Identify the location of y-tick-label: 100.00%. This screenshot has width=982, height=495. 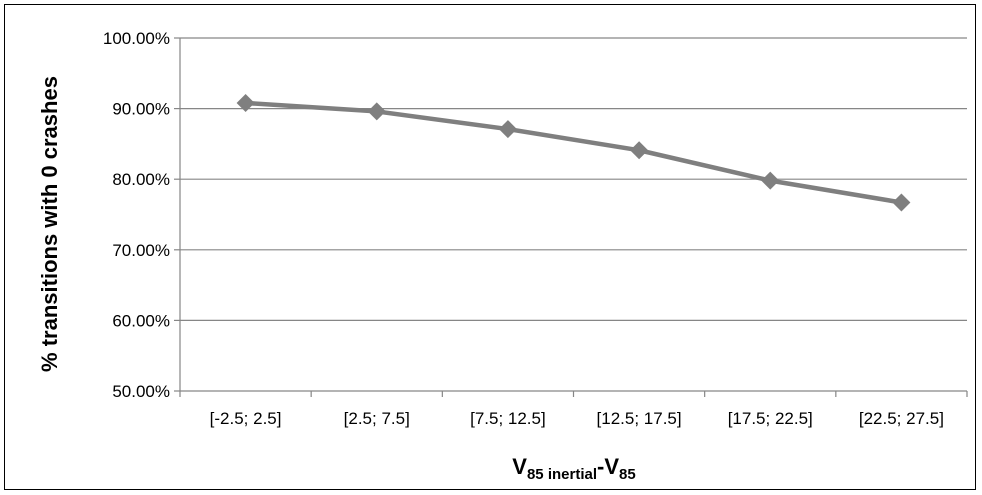
(136, 38).